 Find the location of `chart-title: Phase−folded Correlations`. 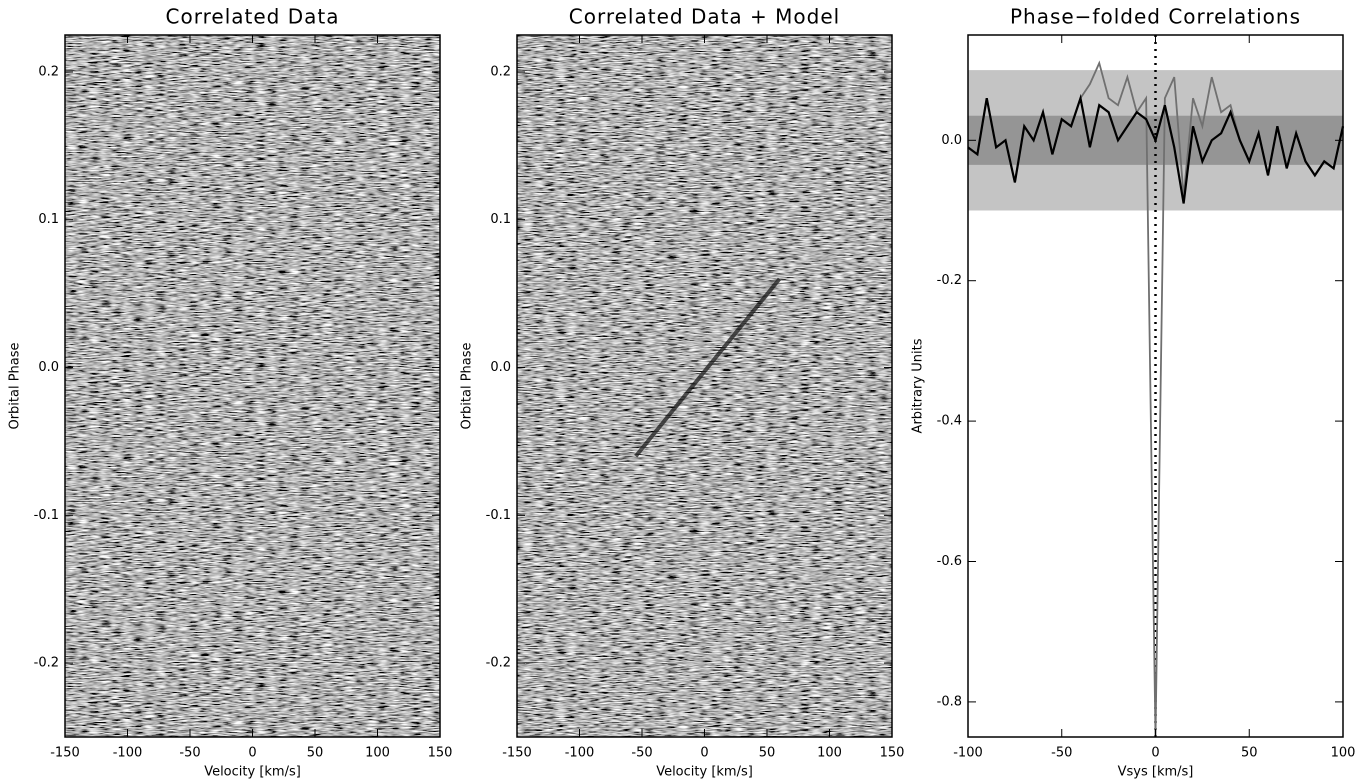

chart-title: Phase−folded Correlations is located at coordinates (1155, 17).